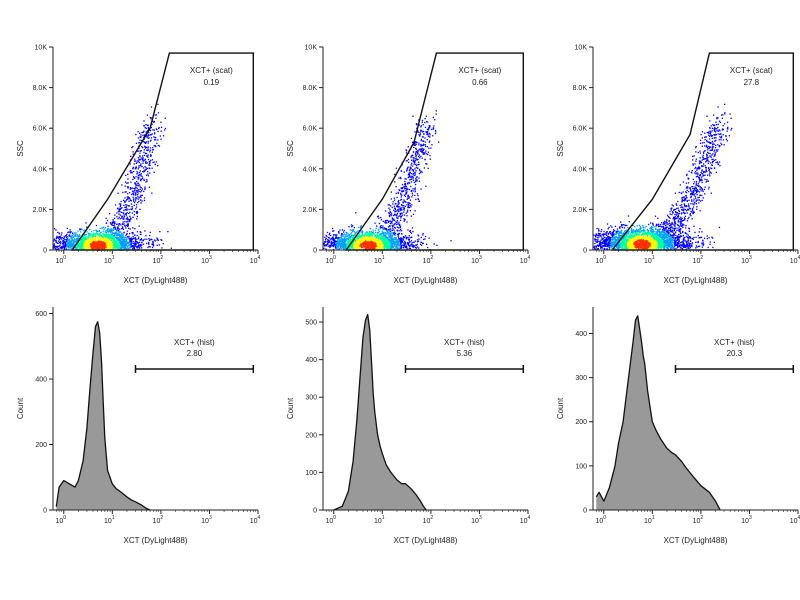 The width and height of the screenshot is (800, 600). Describe the element at coordinates (206, 260) in the screenshot. I see `x-tick-label: 103` at that location.